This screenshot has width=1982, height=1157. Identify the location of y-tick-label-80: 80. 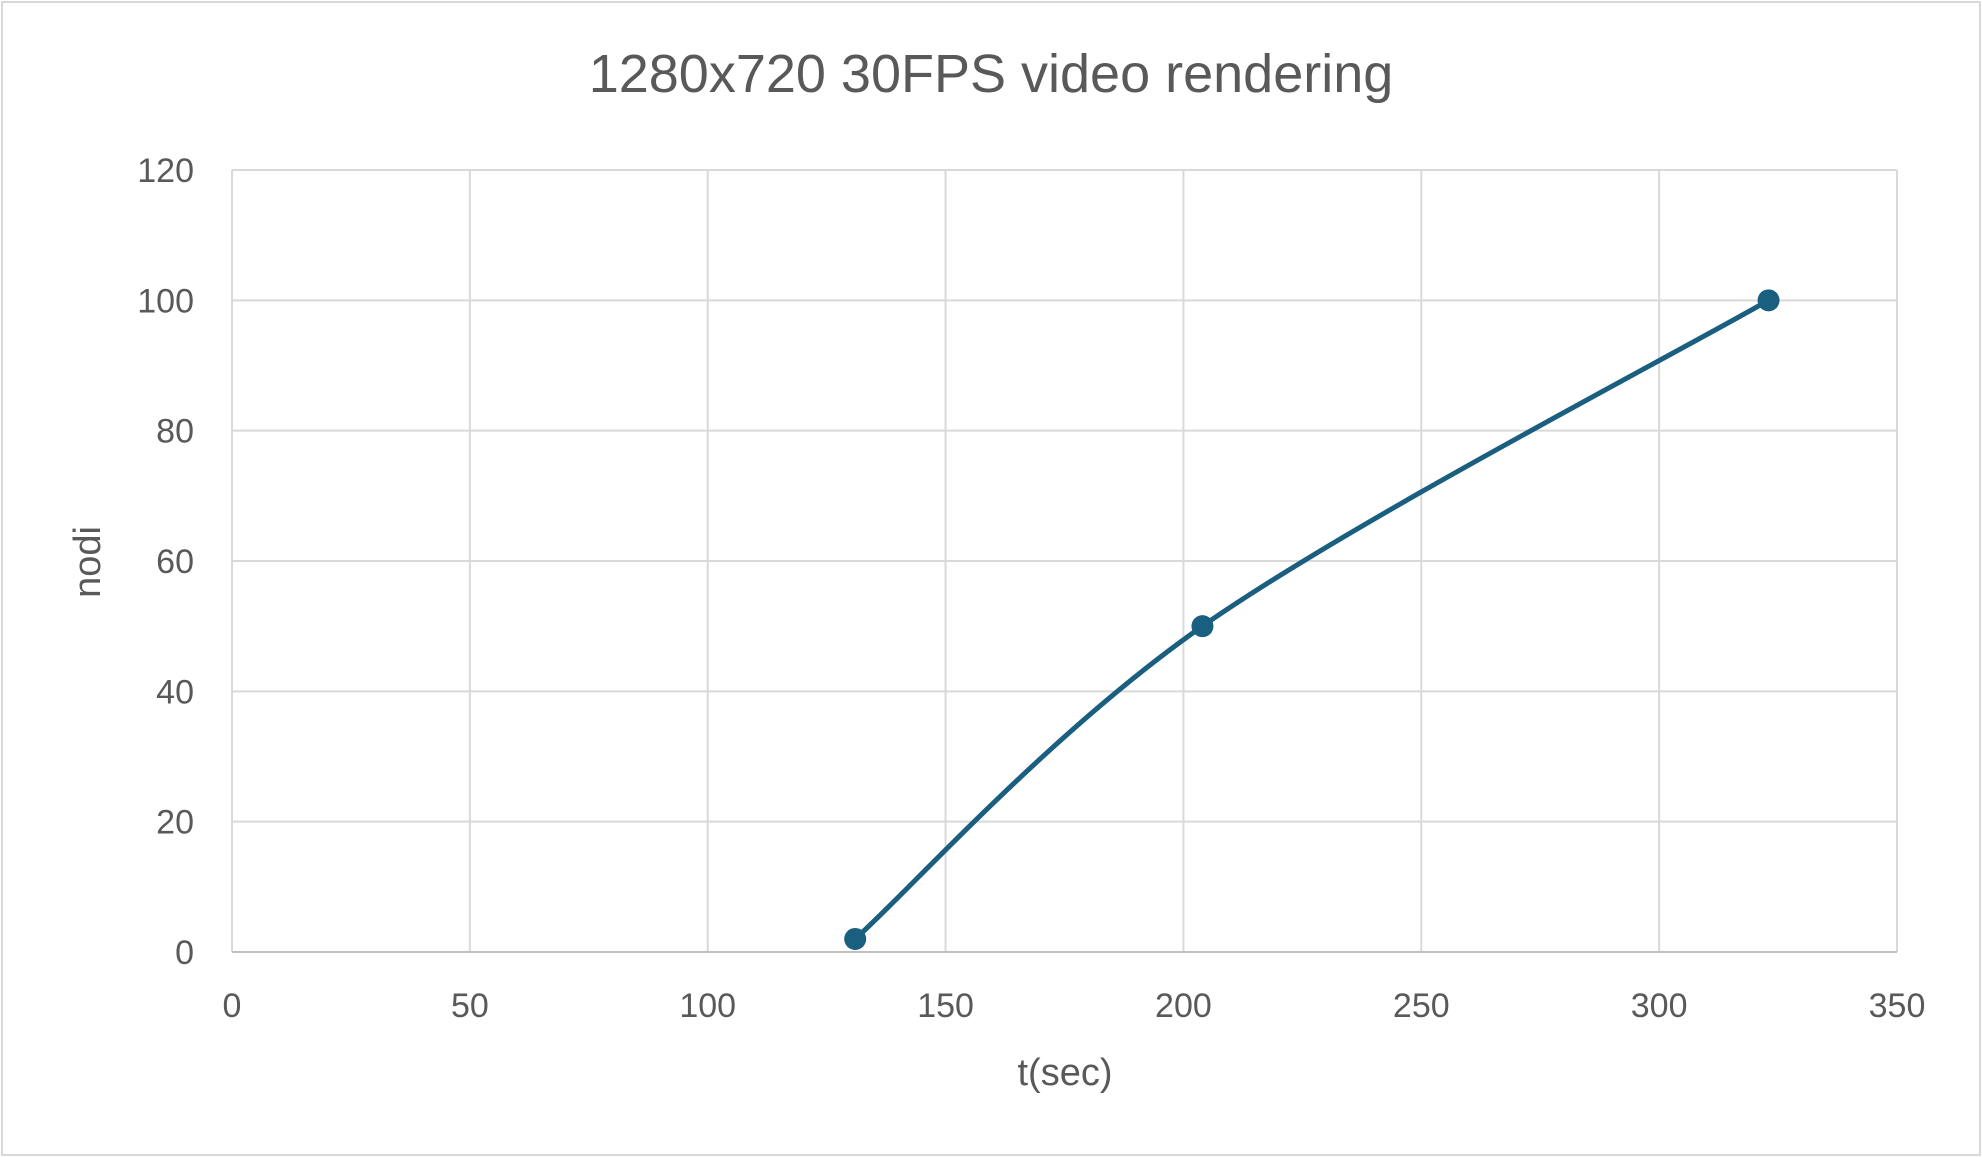
(175, 432).